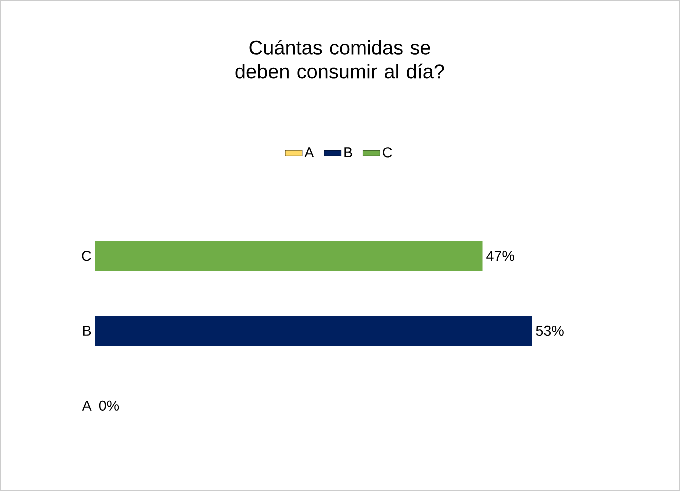 Image resolution: width=680 pixels, height=491 pixels. Describe the element at coordinates (348, 153) in the screenshot. I see `legend-label: B` at that location.